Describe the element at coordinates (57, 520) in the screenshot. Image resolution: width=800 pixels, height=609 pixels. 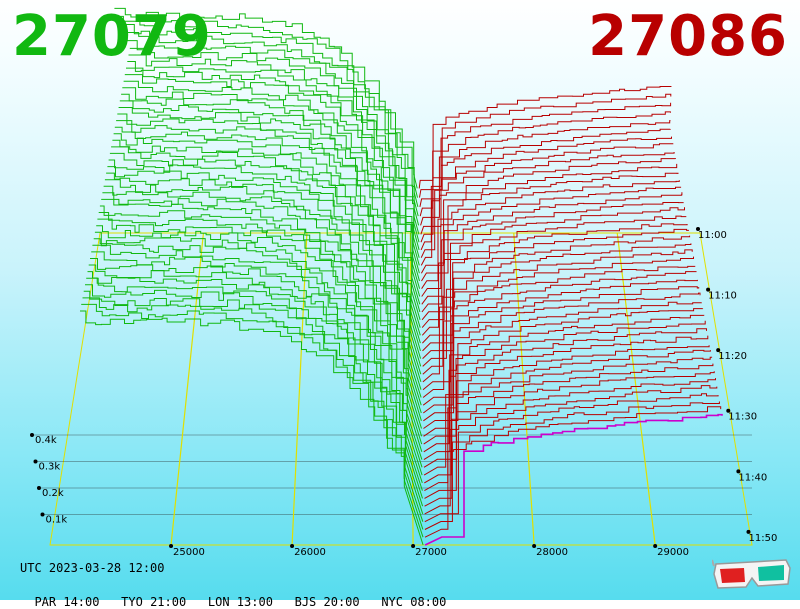
I see `depth-tick-label: 0.1k` at that location.